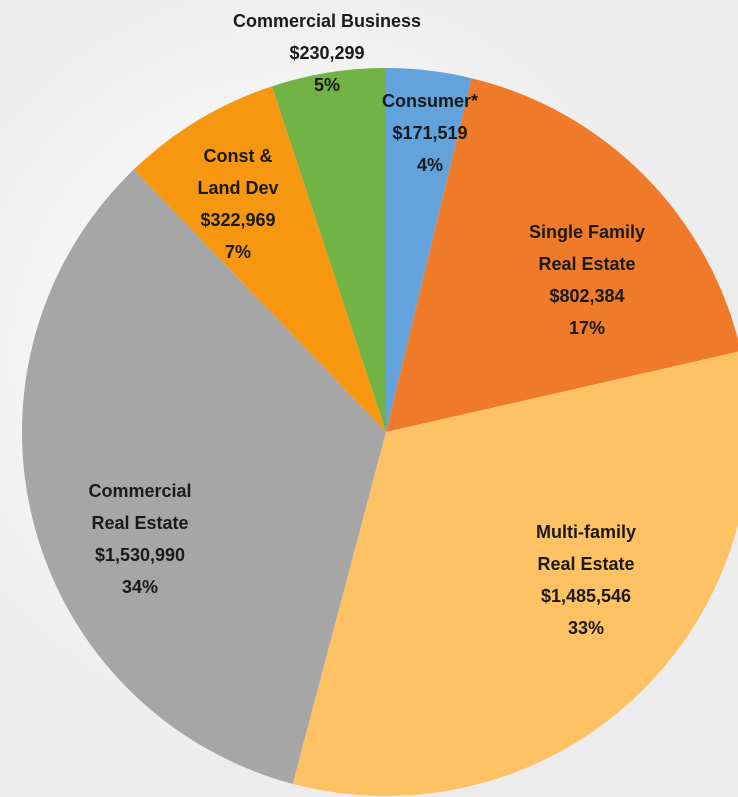 Image resolution: width=738 pixels, height=797 pixels. I want to click on slice-category-label: Commercial Business, so click(327, 21).